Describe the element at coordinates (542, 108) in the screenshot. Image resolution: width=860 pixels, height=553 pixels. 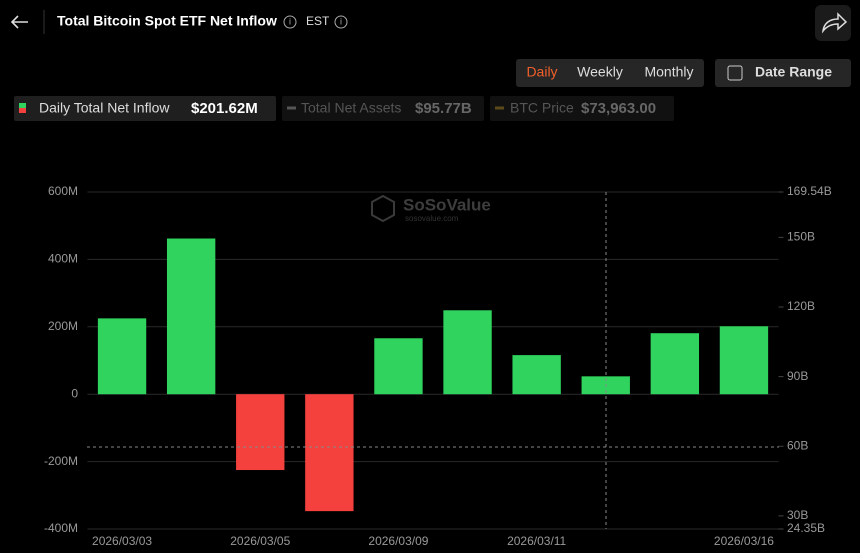
I see `legend-label: BTC Price` at that location.